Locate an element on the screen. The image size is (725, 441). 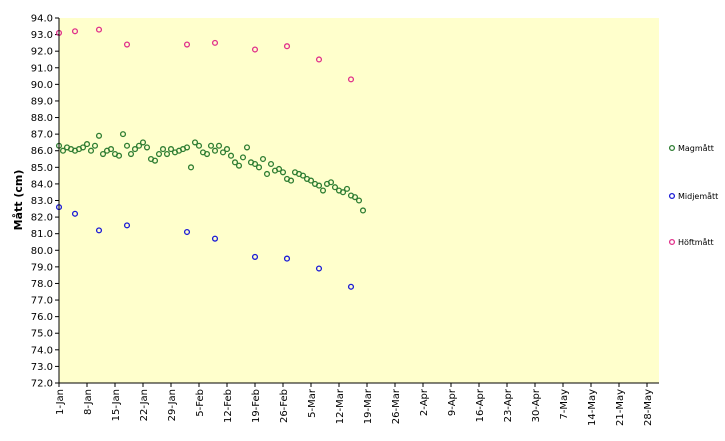
x-tick-label: 28-May is located at coordinates (648, 407).